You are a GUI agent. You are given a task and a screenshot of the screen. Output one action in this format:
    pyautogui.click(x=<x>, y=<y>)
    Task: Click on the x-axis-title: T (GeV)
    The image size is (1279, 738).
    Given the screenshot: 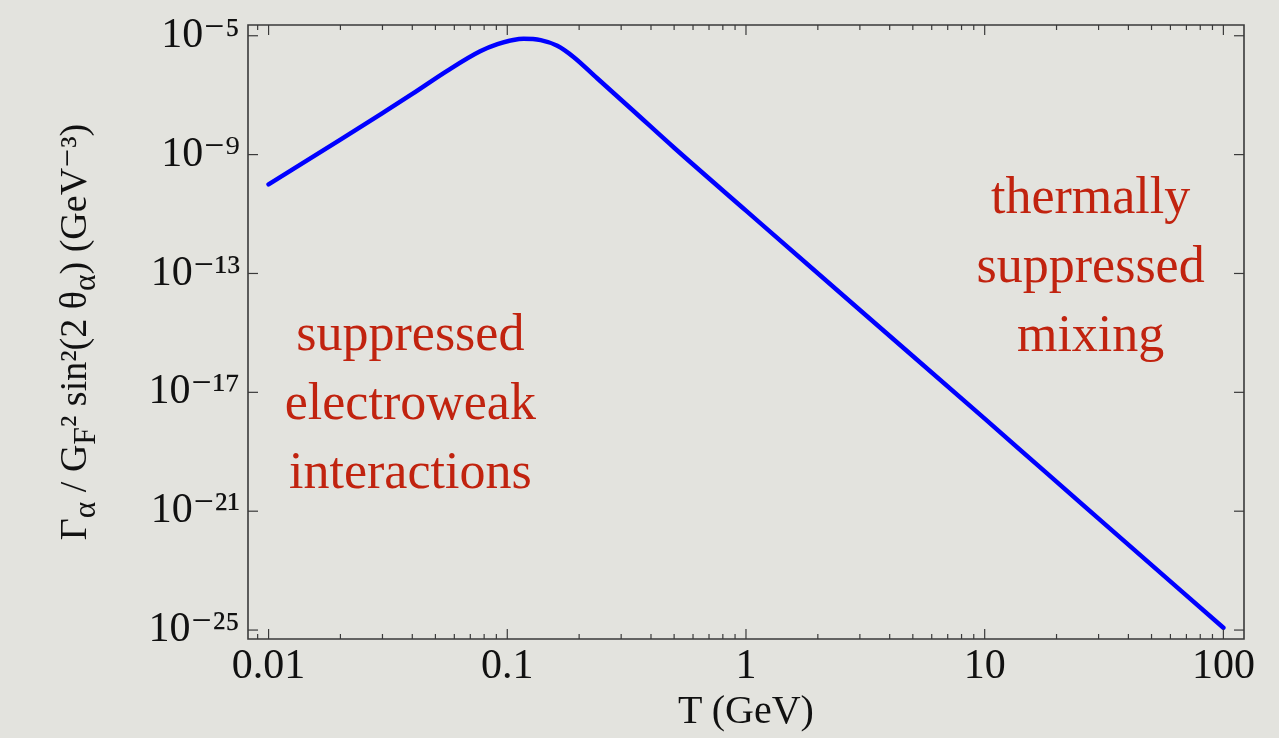 What is the action you would take?
    pyautogui.click(x=746, y=709)
    